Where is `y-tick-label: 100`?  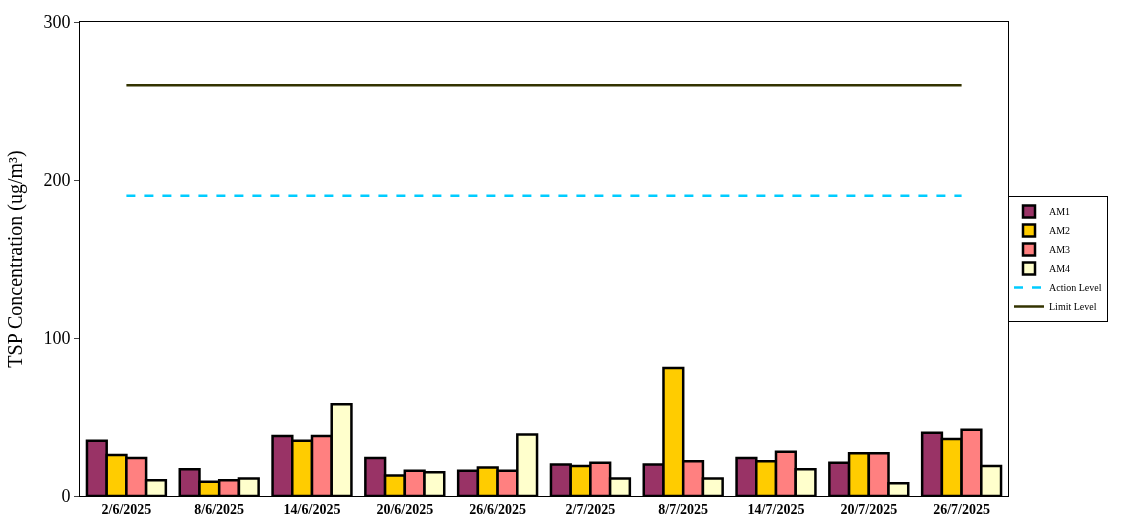
y-tick-label: 100 is located at coordinates (57, 338).